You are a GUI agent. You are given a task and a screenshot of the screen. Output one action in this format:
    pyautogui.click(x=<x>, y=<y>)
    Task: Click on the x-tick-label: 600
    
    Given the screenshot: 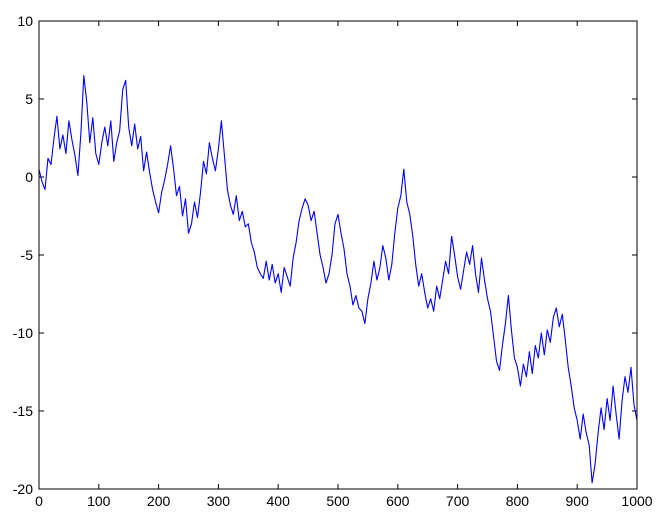 What is the action you would take?
    pyautogui.click(x=398, y=501)
    